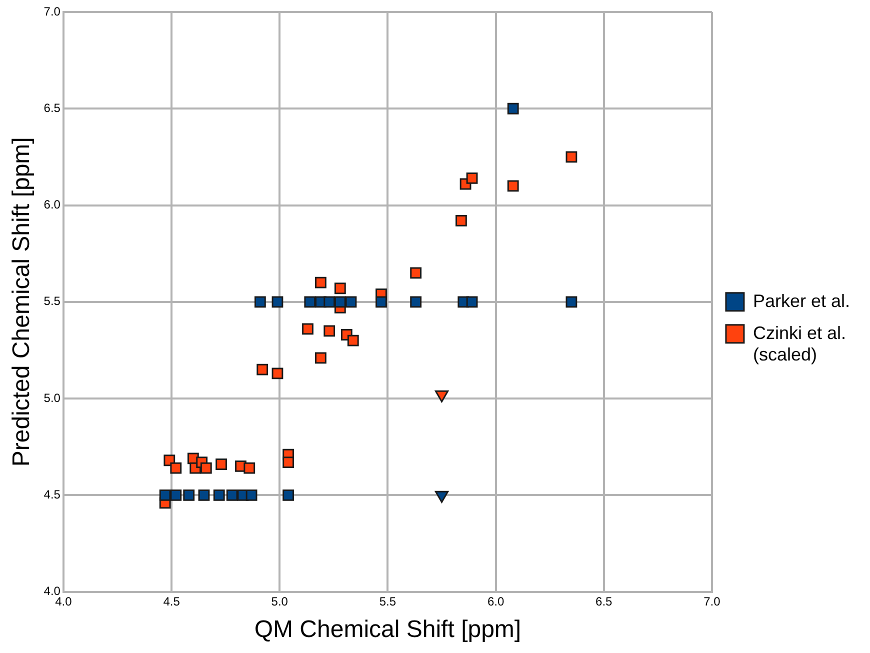  I want to click on y-tick-label: 6.5, so click(52, 107).